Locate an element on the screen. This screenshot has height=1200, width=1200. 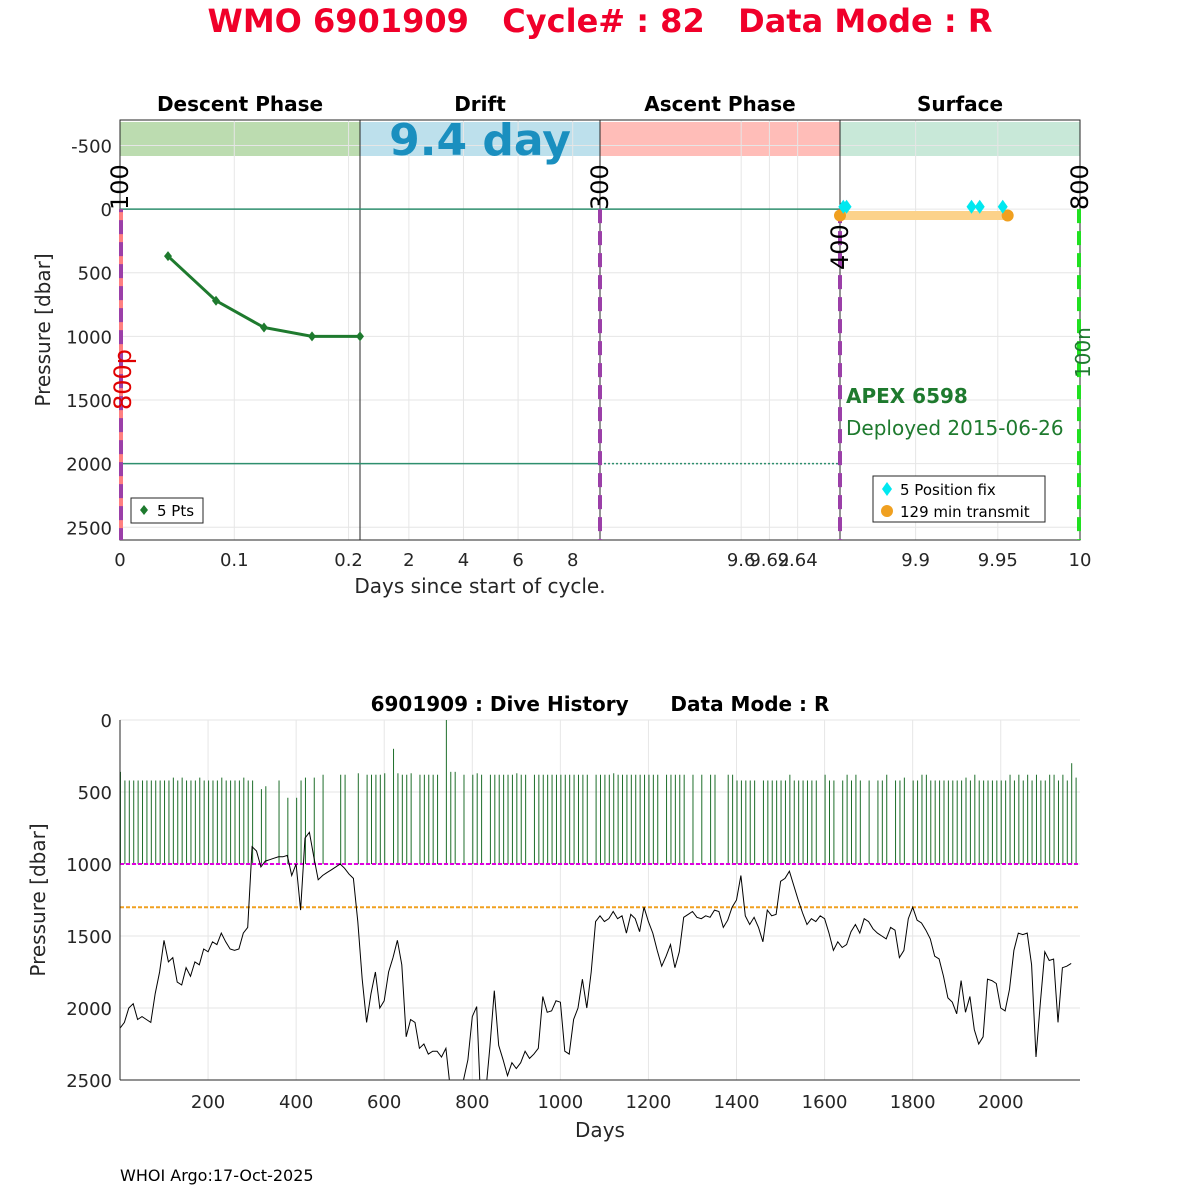
x-tick-label: 1400 is located at coordinates (737, 1102).